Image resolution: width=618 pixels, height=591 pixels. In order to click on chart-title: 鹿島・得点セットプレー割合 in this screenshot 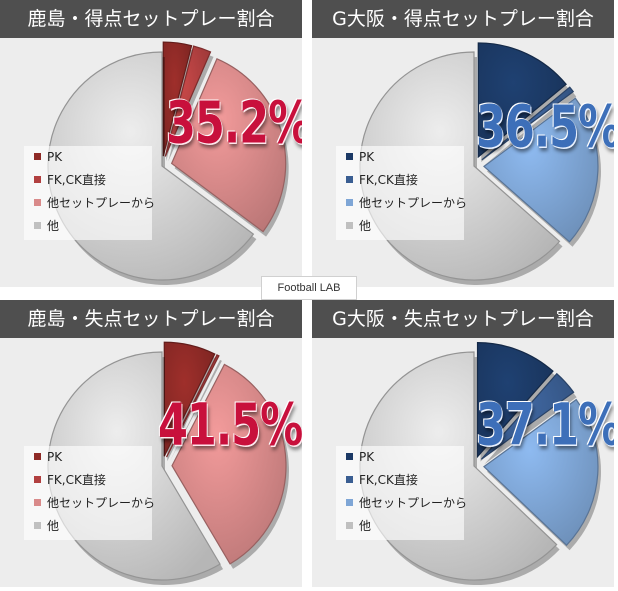, I will do `click(151, 19)`.